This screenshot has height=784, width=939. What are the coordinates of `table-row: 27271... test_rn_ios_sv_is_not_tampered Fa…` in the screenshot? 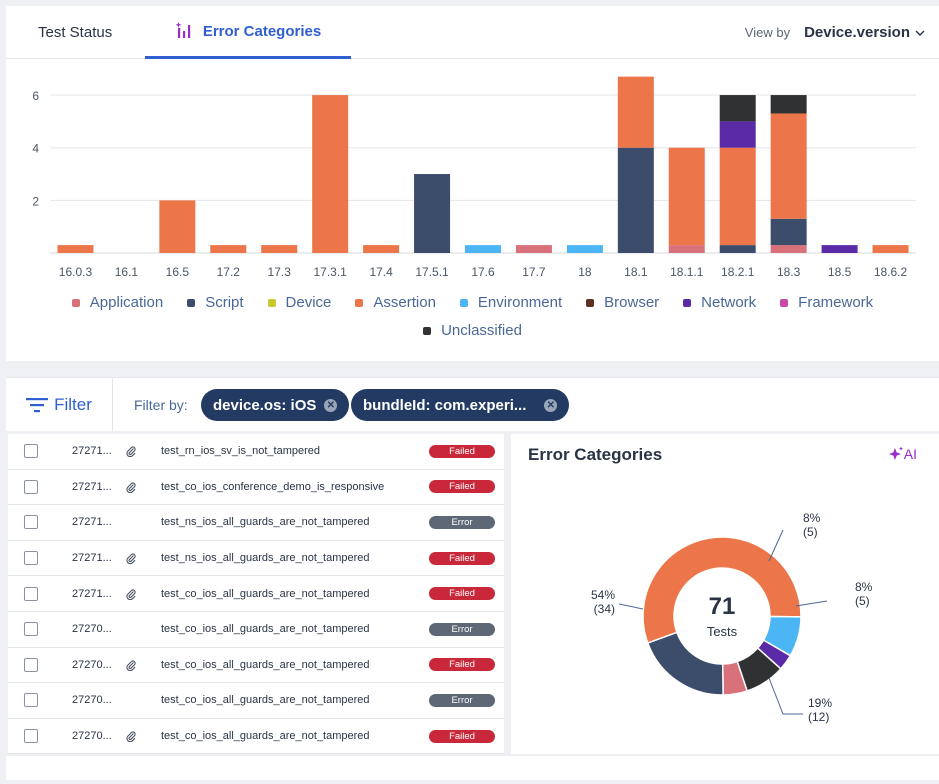 It's located at (256, 452).